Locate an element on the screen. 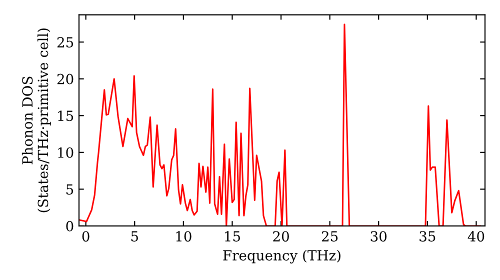 The height and width of the screenshot is (280, 500). y-tick-label: 5 is located at coordinates (70, 189).